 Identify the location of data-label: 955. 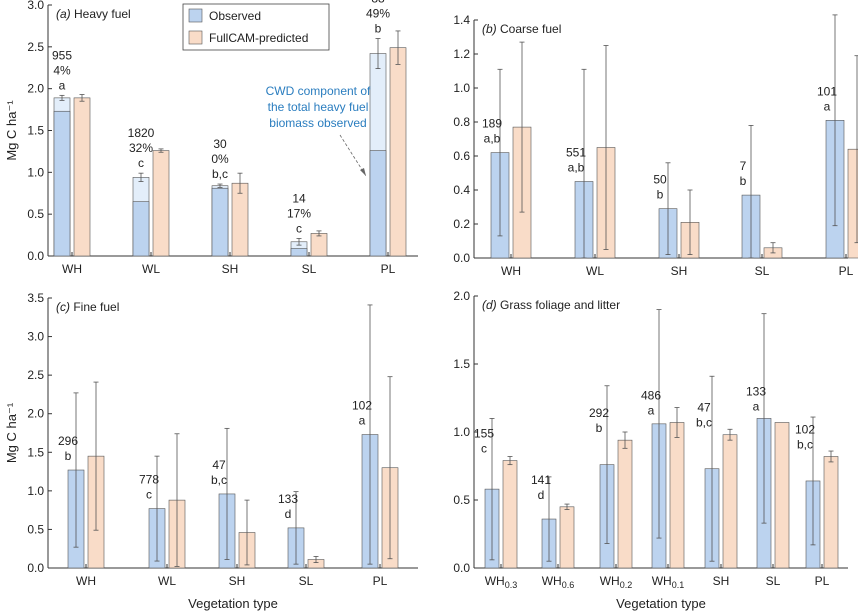
(62, 55).